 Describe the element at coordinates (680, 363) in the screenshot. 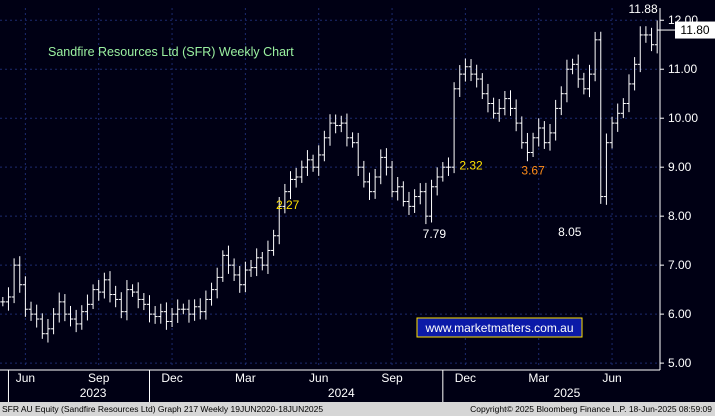

I see `y-tick-label: 5.00` at that location.